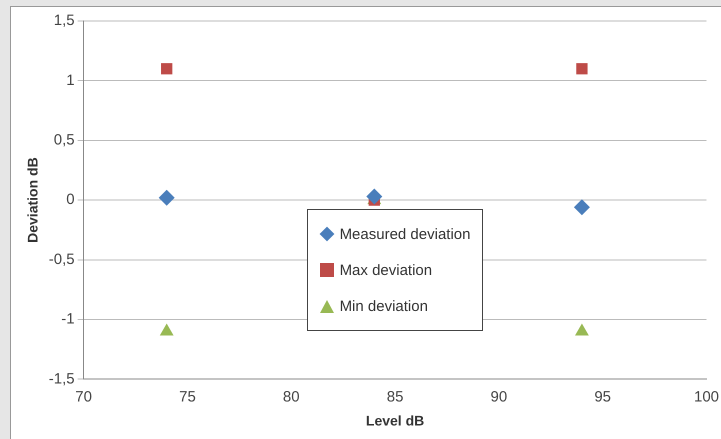 This screenshot has height=439, width=721. I want to click on x-tick-label: 85, so click(395, 397).